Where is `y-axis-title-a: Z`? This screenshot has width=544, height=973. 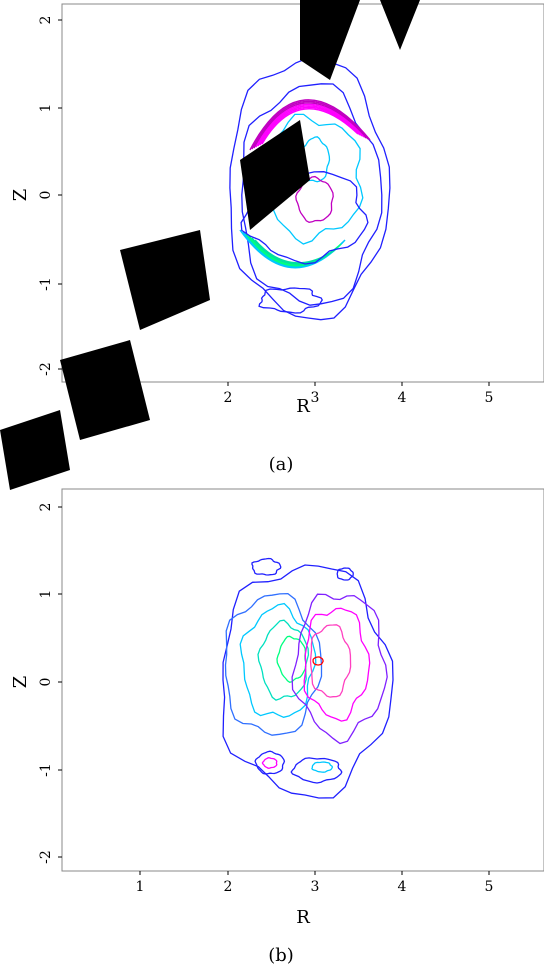
y-axis-title-a: Z is located at coordinates (20, 195).